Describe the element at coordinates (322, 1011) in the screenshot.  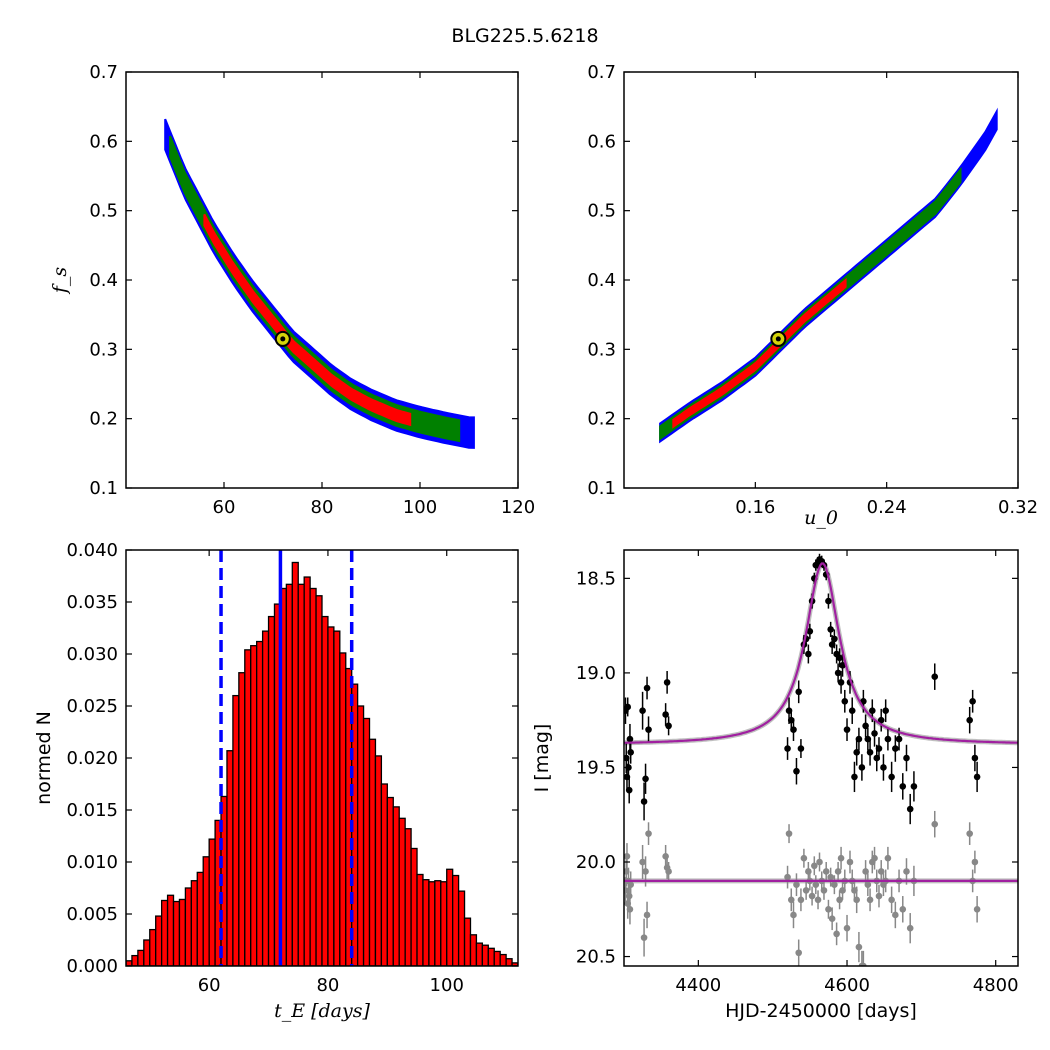
I see `x-axis-label: t_E [days]` at that location.